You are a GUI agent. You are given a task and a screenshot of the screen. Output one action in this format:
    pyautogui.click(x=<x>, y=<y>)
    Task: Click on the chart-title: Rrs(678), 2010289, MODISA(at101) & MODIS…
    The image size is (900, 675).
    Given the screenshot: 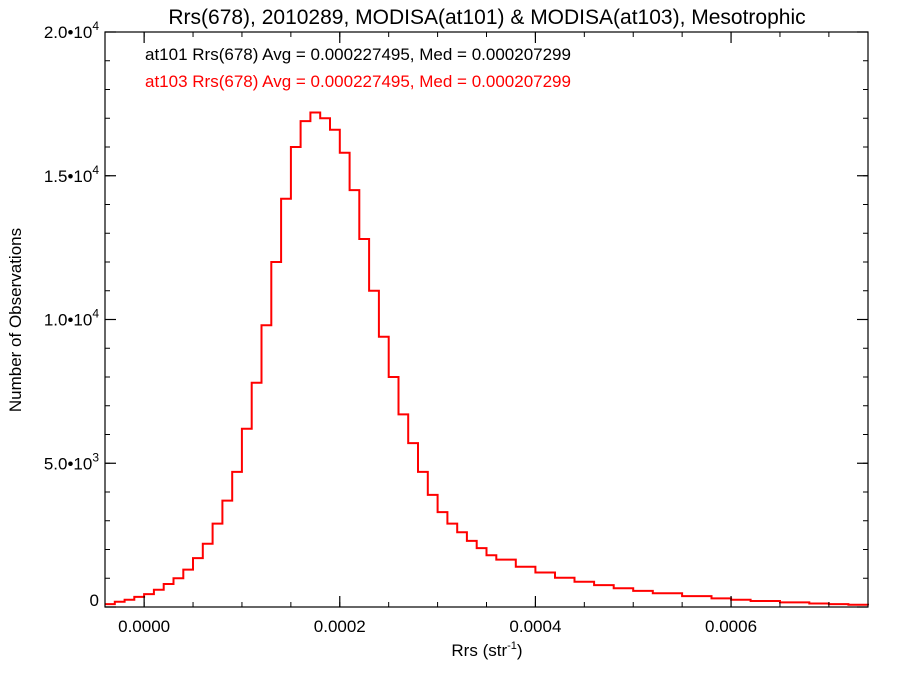 What is the action you would take?
    pyautogui.click(x=486, y=17)
    